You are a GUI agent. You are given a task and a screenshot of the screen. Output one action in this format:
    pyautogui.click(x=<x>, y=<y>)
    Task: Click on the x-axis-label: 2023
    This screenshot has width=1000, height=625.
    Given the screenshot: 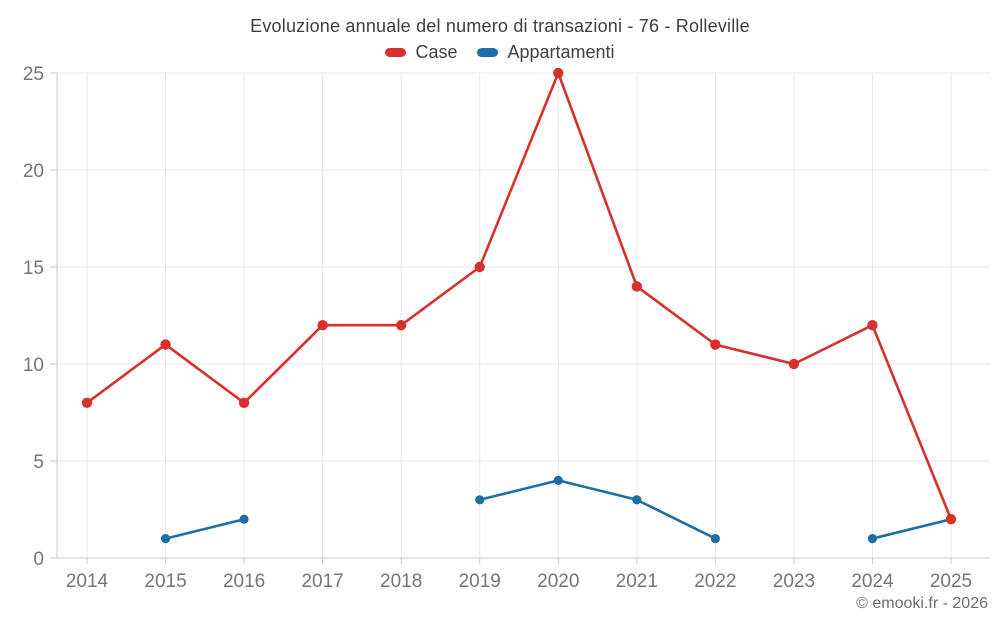 What is the action you would take?
    pyautogui.click(x=794, y=581)
    